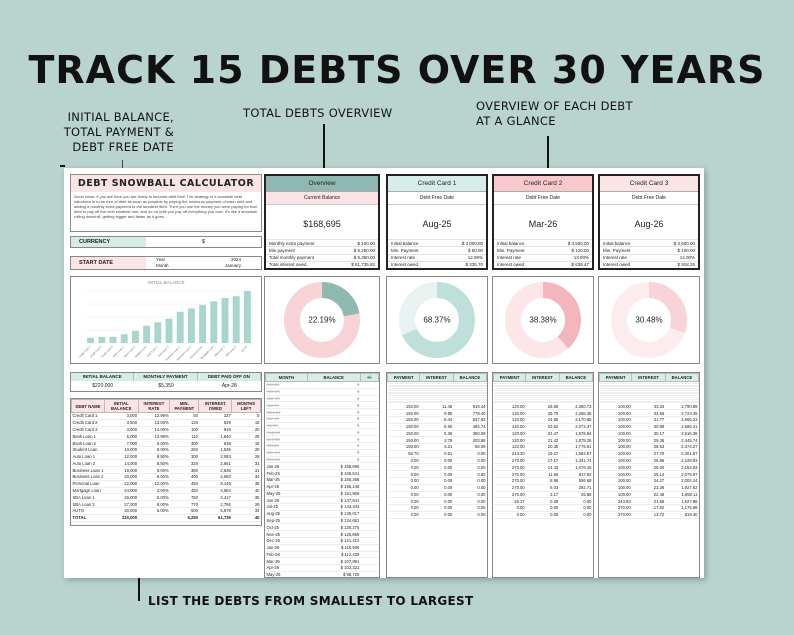 The height and width of the screenshot is (635, 794). I want to click on table-cell: Bank Loan 2, so click(88, 443).